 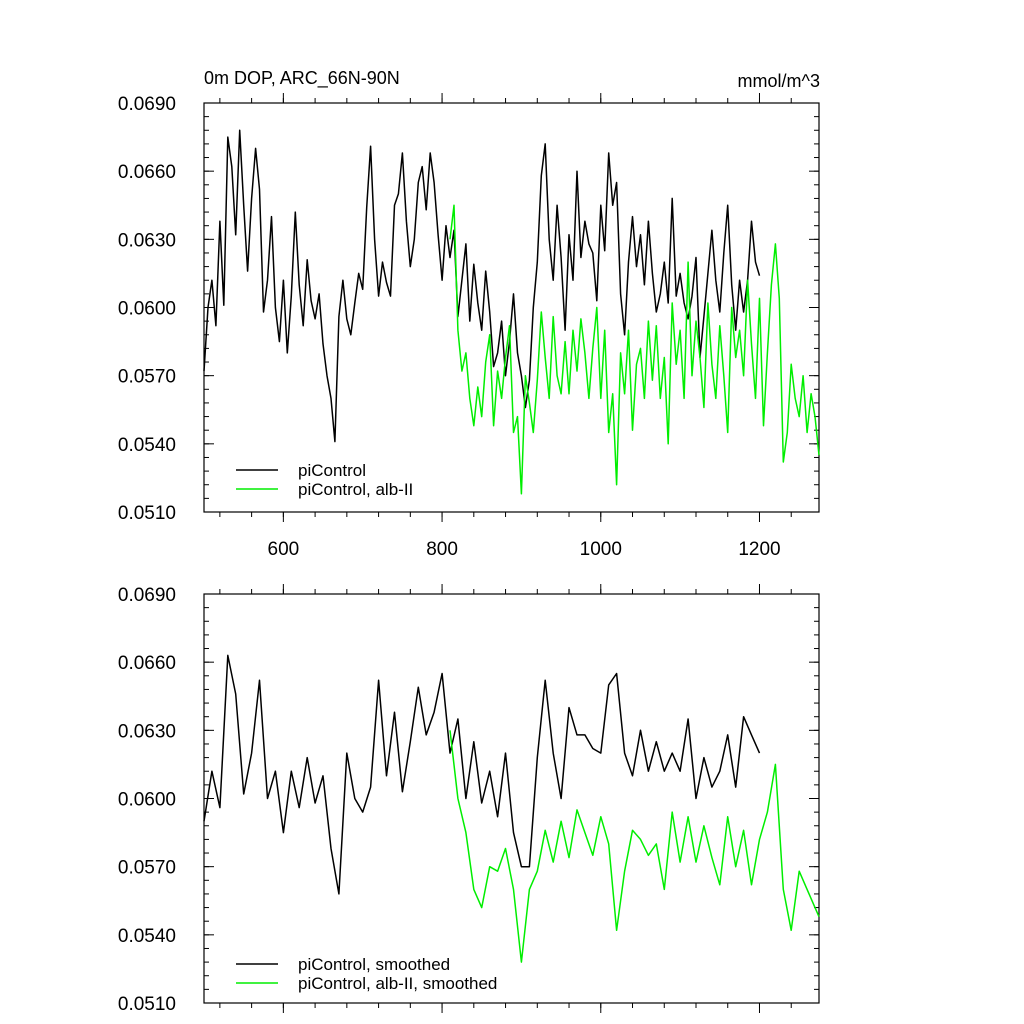 I want to click on series-line-picontrol, so click(x=482, y=774).